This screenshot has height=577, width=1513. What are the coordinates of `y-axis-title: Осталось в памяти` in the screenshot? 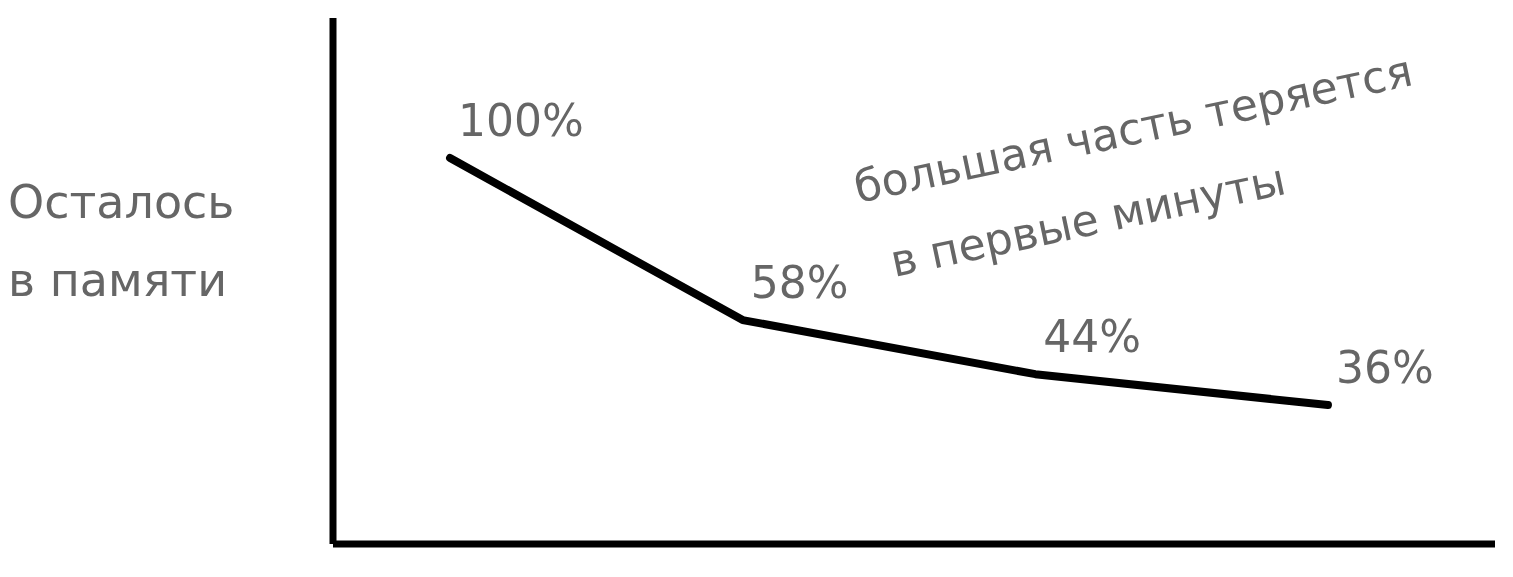 It's located at (121, 241).